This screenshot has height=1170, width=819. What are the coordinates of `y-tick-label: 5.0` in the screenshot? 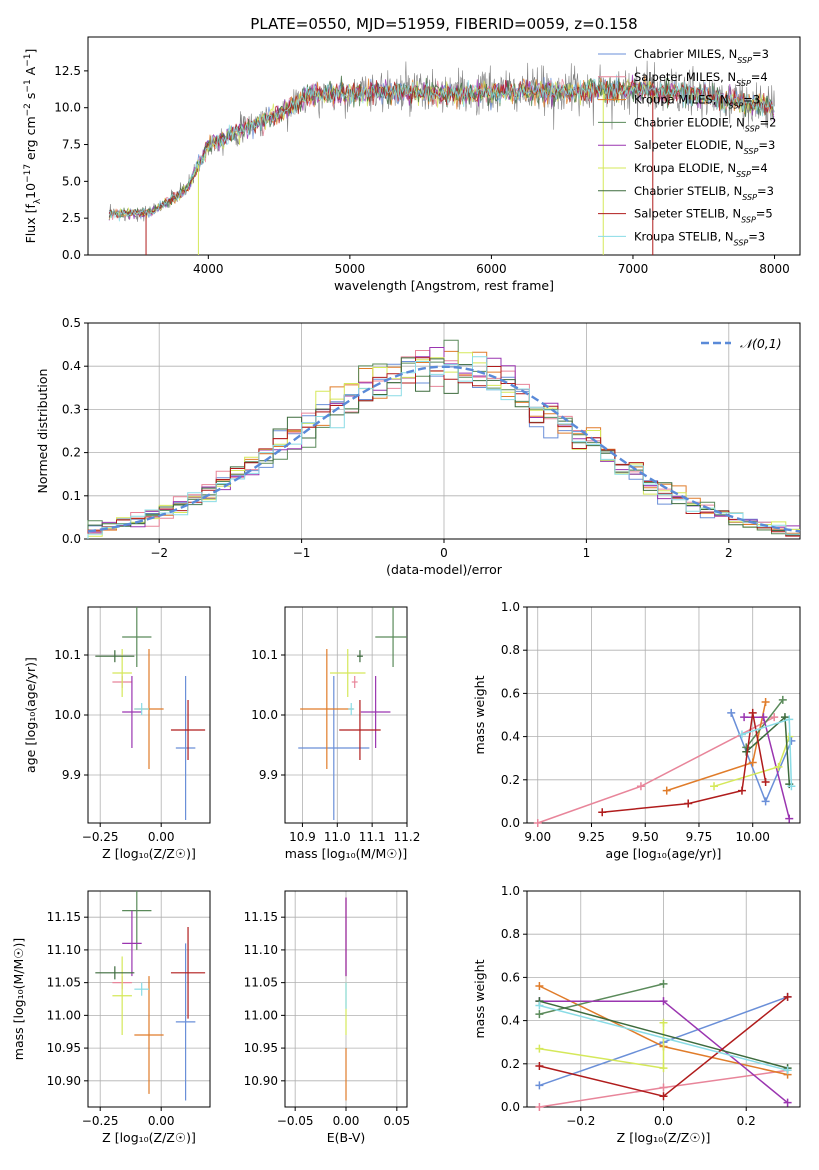 It's located at (71, 181).